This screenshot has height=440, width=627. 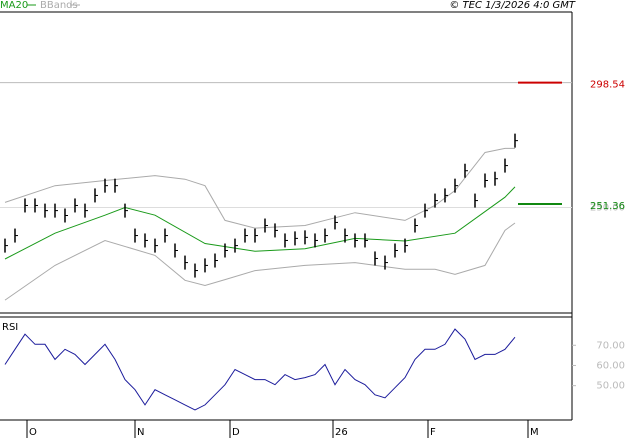 I want to click on y-tick-label: 250.00, so click(x=607, y=208).